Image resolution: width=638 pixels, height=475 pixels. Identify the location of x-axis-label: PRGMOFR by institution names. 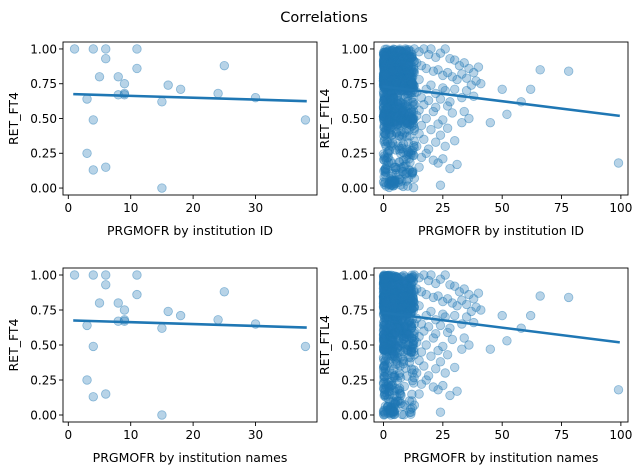
(190, 457).